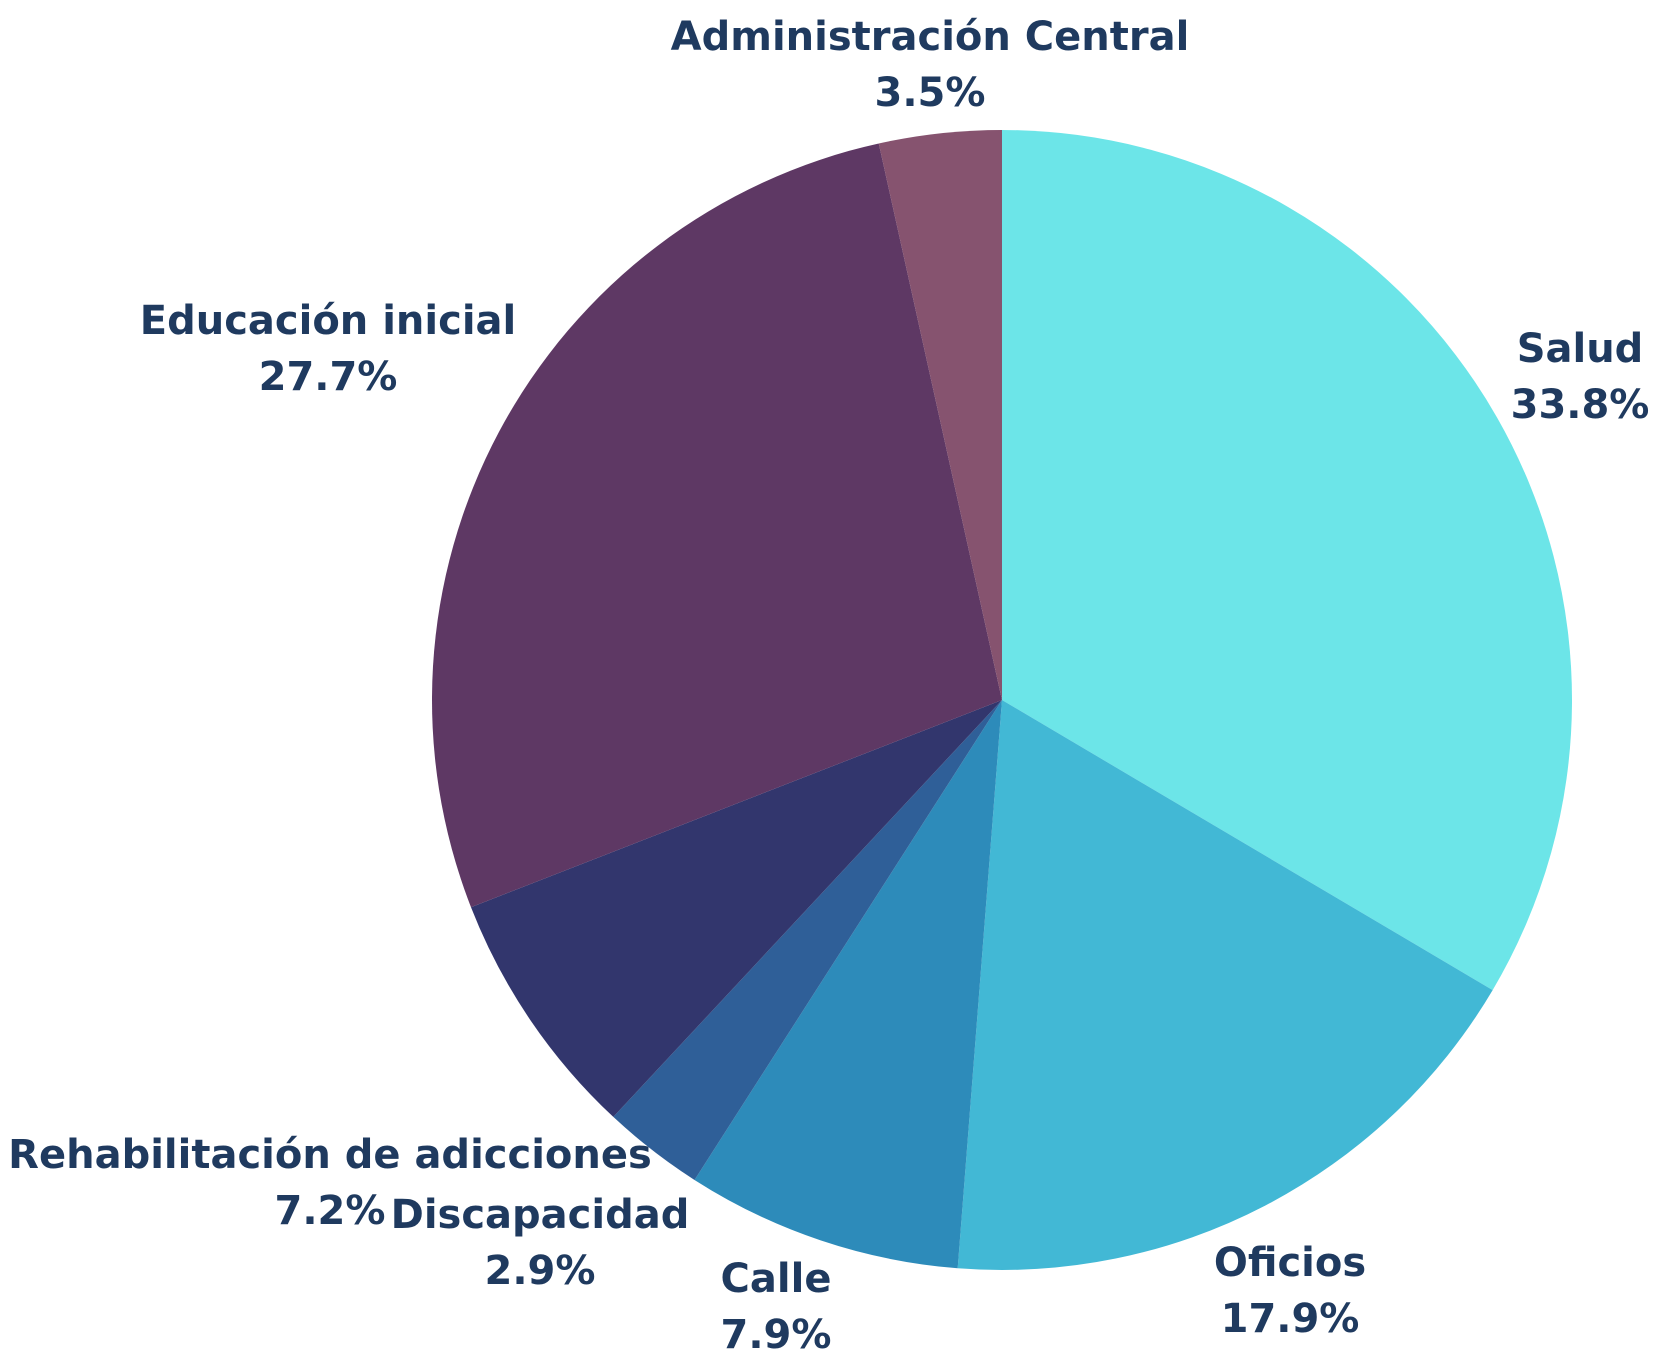 The height and width of the screenshot is (1350, 1656). What do you see at coordinates (328, 321) in the screenshot?
I see `slice-label-educacion-inicial: Educación inicial` at bounding box center [328, 321].